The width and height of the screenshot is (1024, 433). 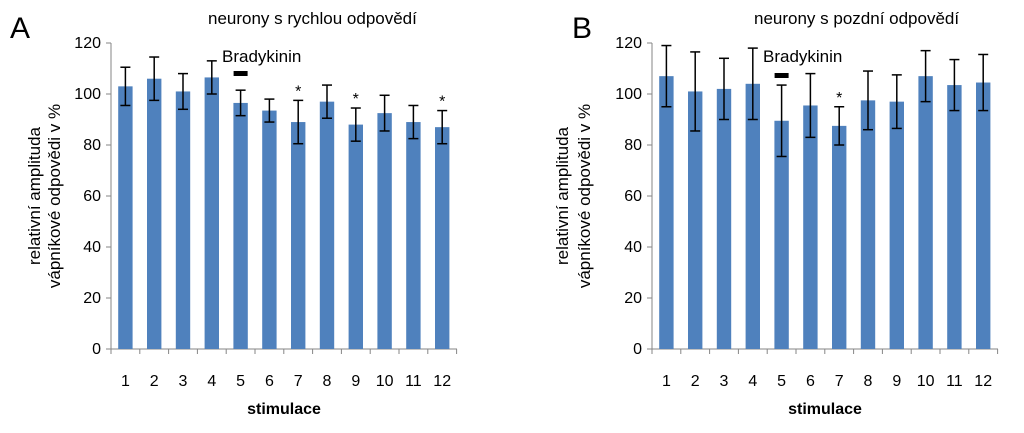 I want to click on chart-title: neurony s rychlou odpovědí, so click(x=312, y=18).